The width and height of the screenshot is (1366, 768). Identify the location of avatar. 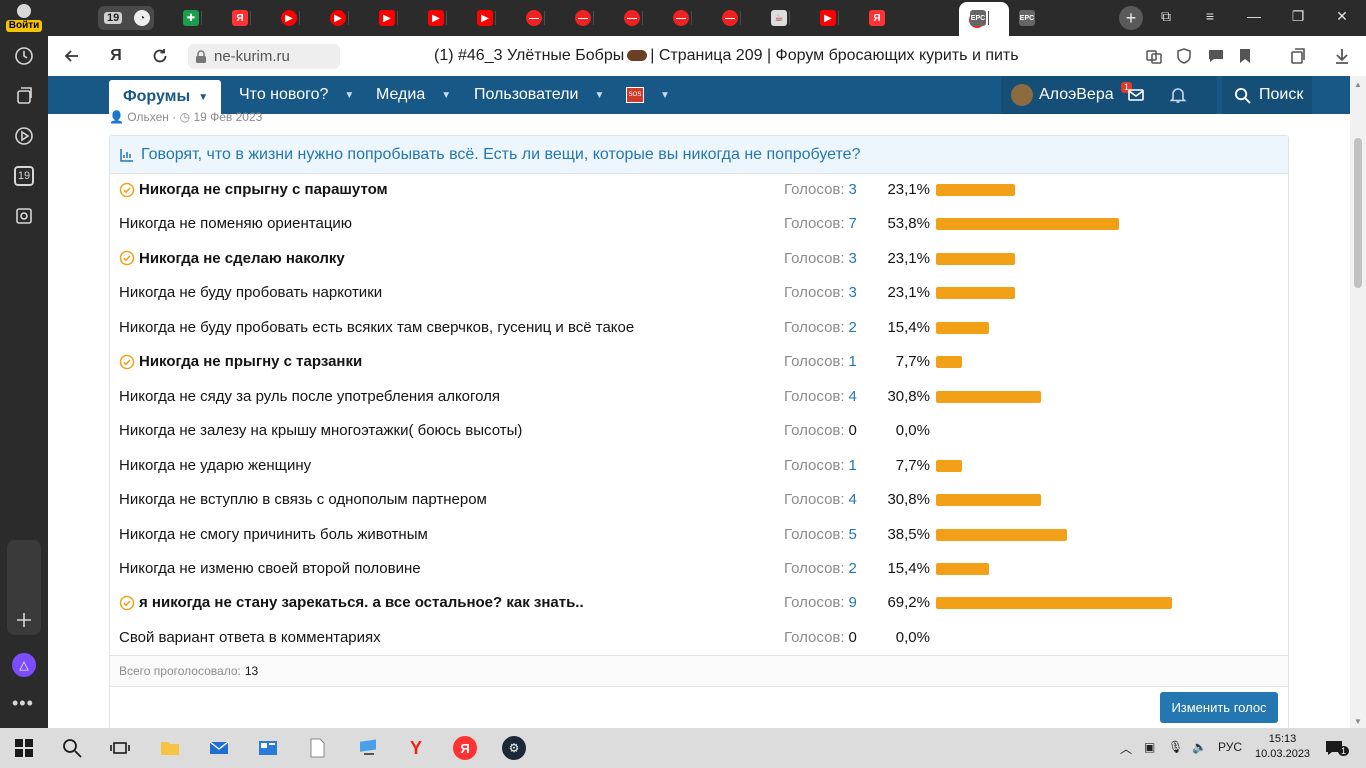
(1022, 95).